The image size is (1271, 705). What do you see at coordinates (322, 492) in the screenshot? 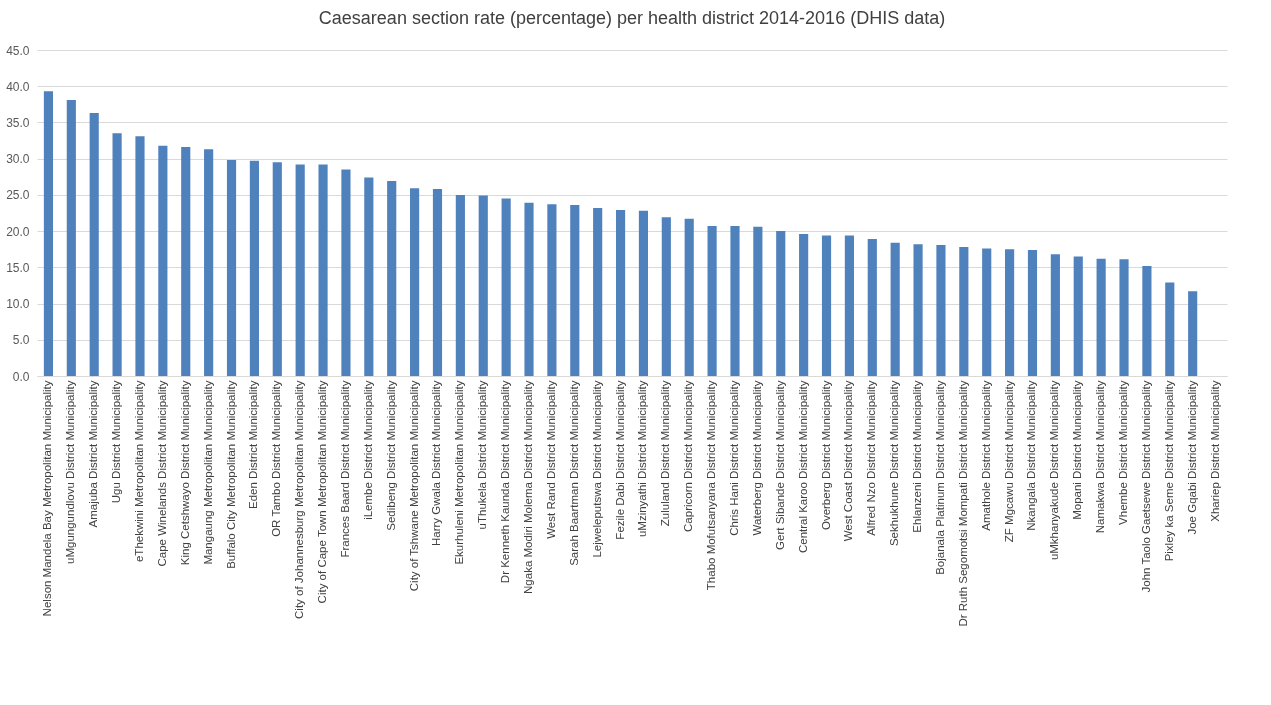
I see `x-tick-label: City of Cape Town Metropolitan Municipality` at bounding box center [322, 492].